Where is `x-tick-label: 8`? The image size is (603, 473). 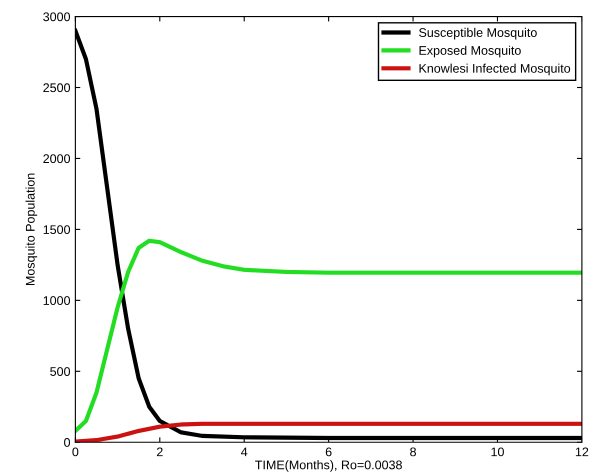 x-tick-label: 8 is located at coordinates (413, 451).